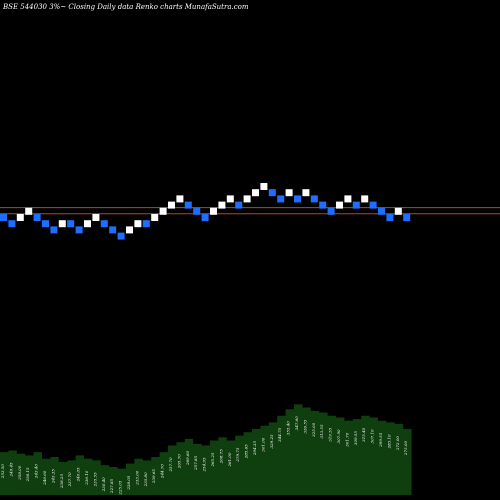  I want to click on volume-label: 275.00, so click(405, 448).